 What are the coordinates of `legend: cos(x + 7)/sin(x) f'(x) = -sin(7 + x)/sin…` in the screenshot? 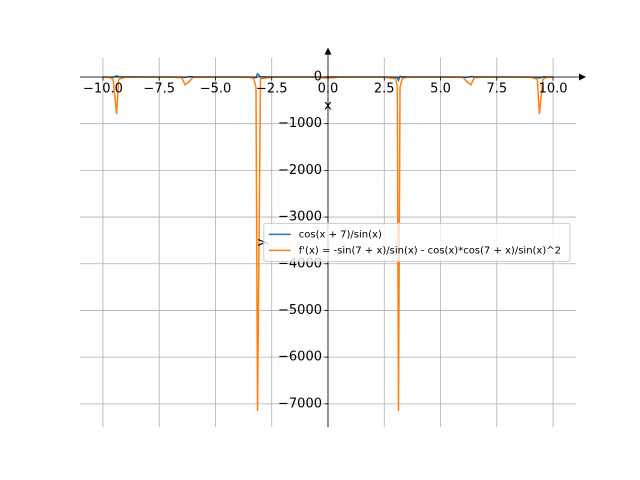 It's located at (417, 242).